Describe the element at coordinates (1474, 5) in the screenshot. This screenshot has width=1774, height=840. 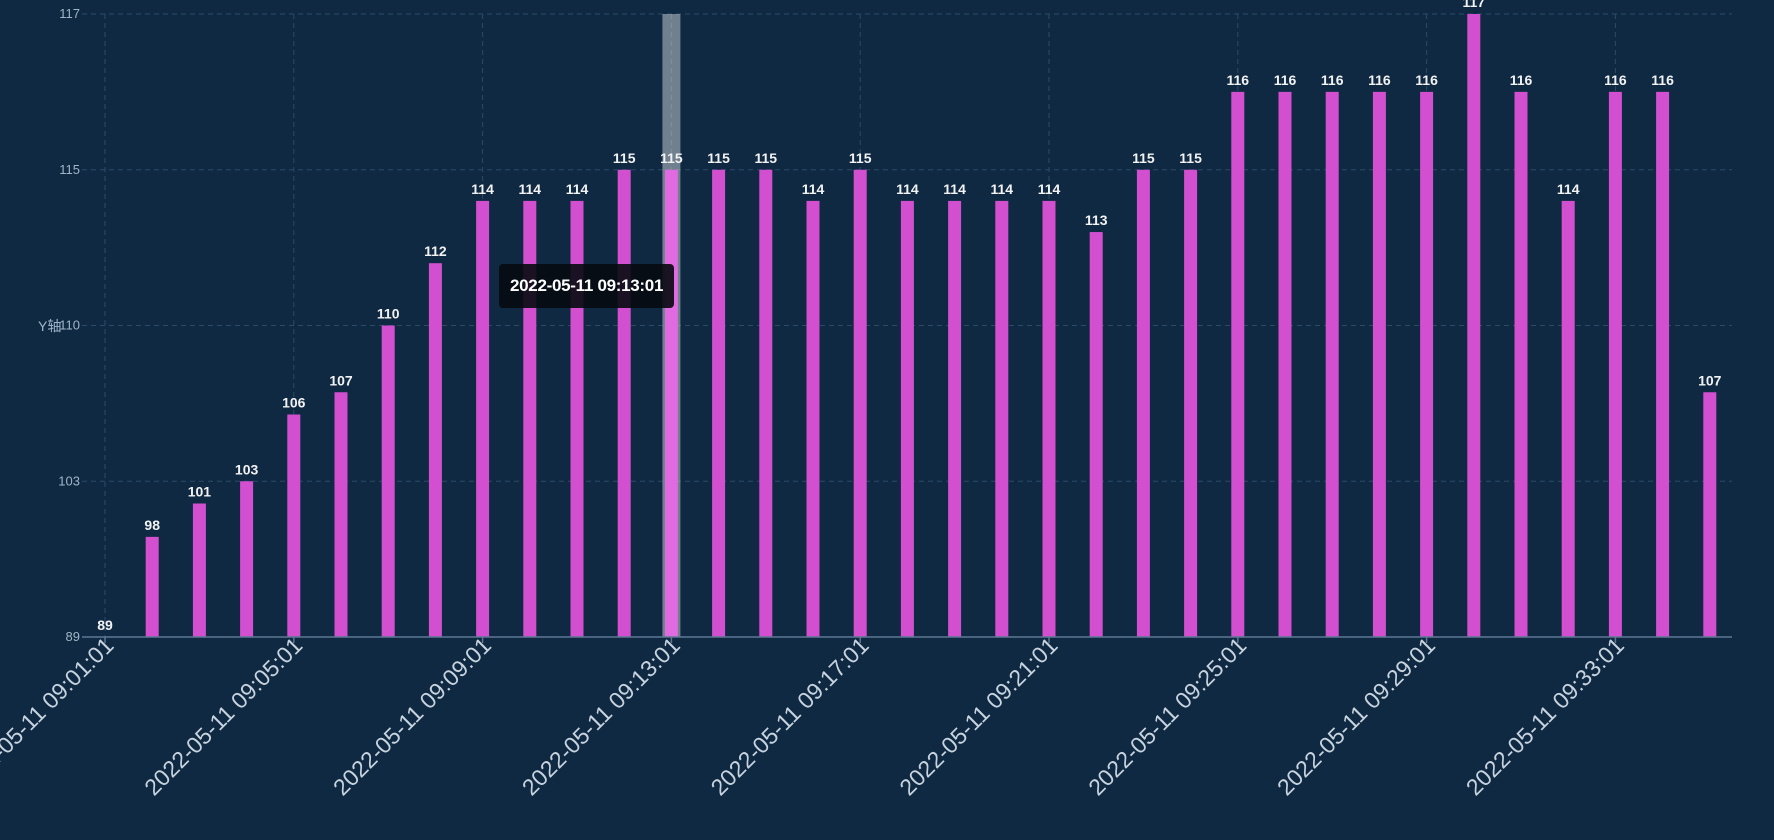
I see `data-label: 117` at that location.